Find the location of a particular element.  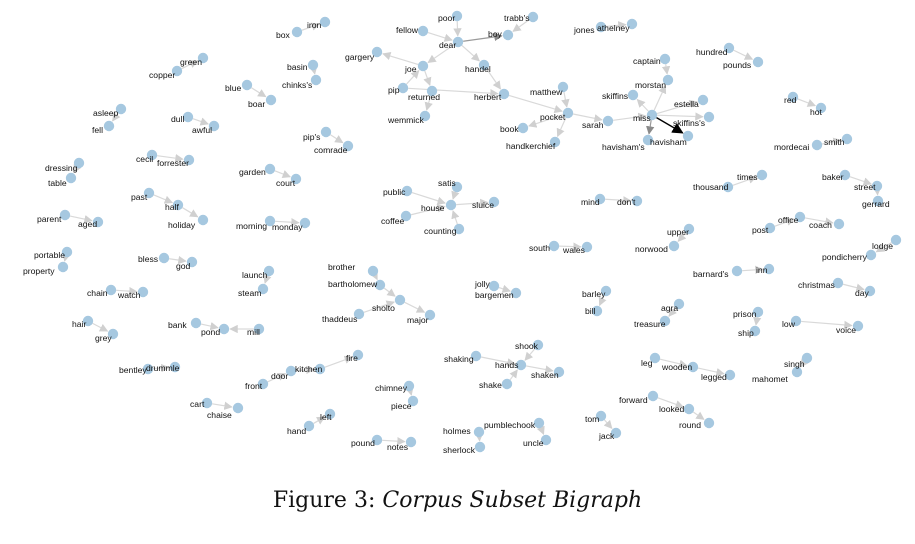

node-label-wales: wales is located at coordinates (573, 250).